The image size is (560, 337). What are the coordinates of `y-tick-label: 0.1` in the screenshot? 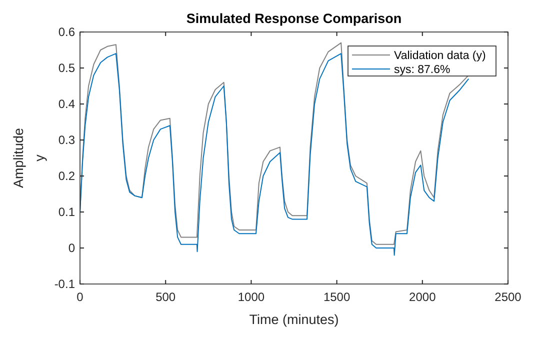 It's located at (67, 212).